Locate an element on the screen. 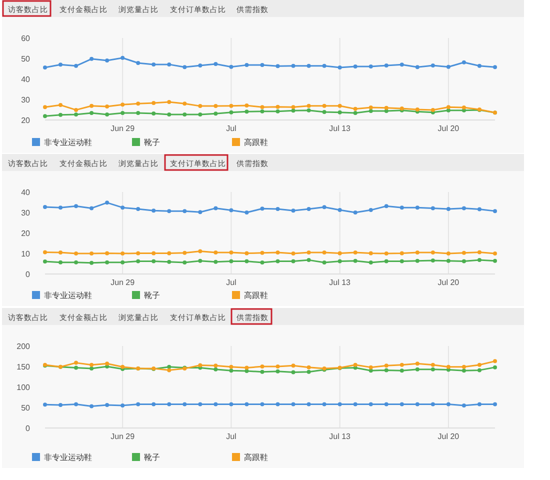 The height and width of the screenshot is (480, 550). y-tick-label: 30 is located at coordinates (26, 100).